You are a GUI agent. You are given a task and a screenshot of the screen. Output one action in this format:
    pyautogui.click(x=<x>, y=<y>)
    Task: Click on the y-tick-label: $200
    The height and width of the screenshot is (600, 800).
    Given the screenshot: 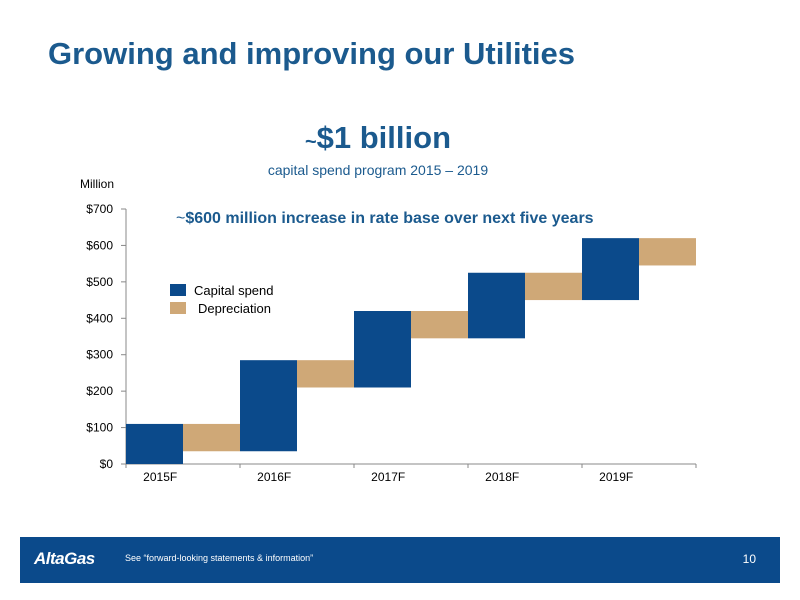 What is the action you would take?
    pyautogui.click(x=99, y=391)
    